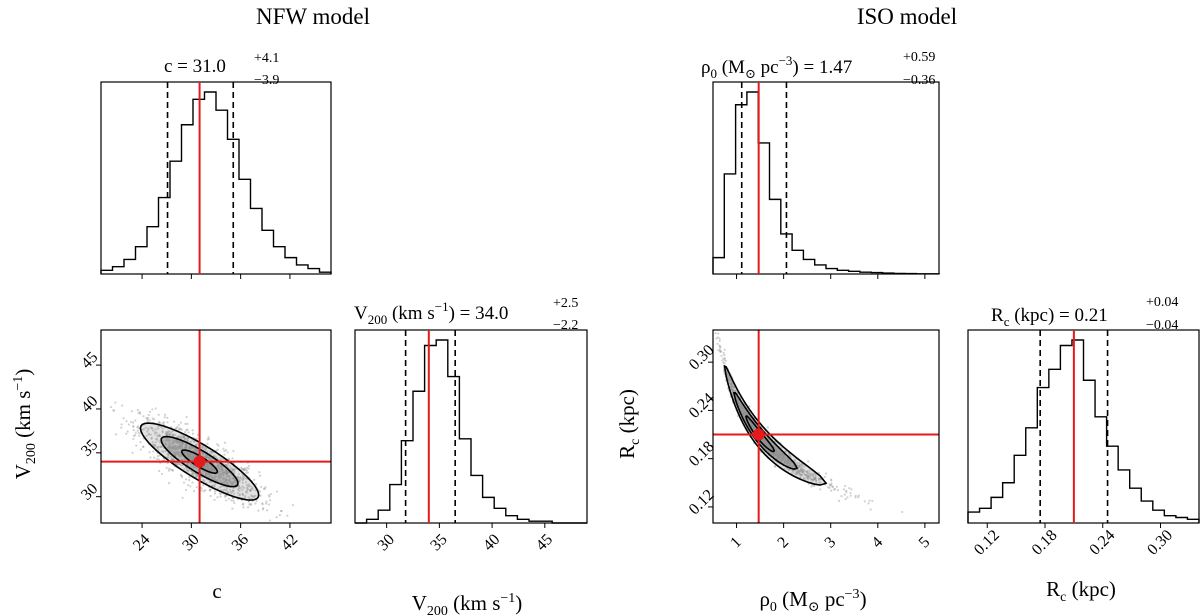  Describe the element at coordinates (89, 448) in the screenshot. I see `y-tick-label: 35` at that location.